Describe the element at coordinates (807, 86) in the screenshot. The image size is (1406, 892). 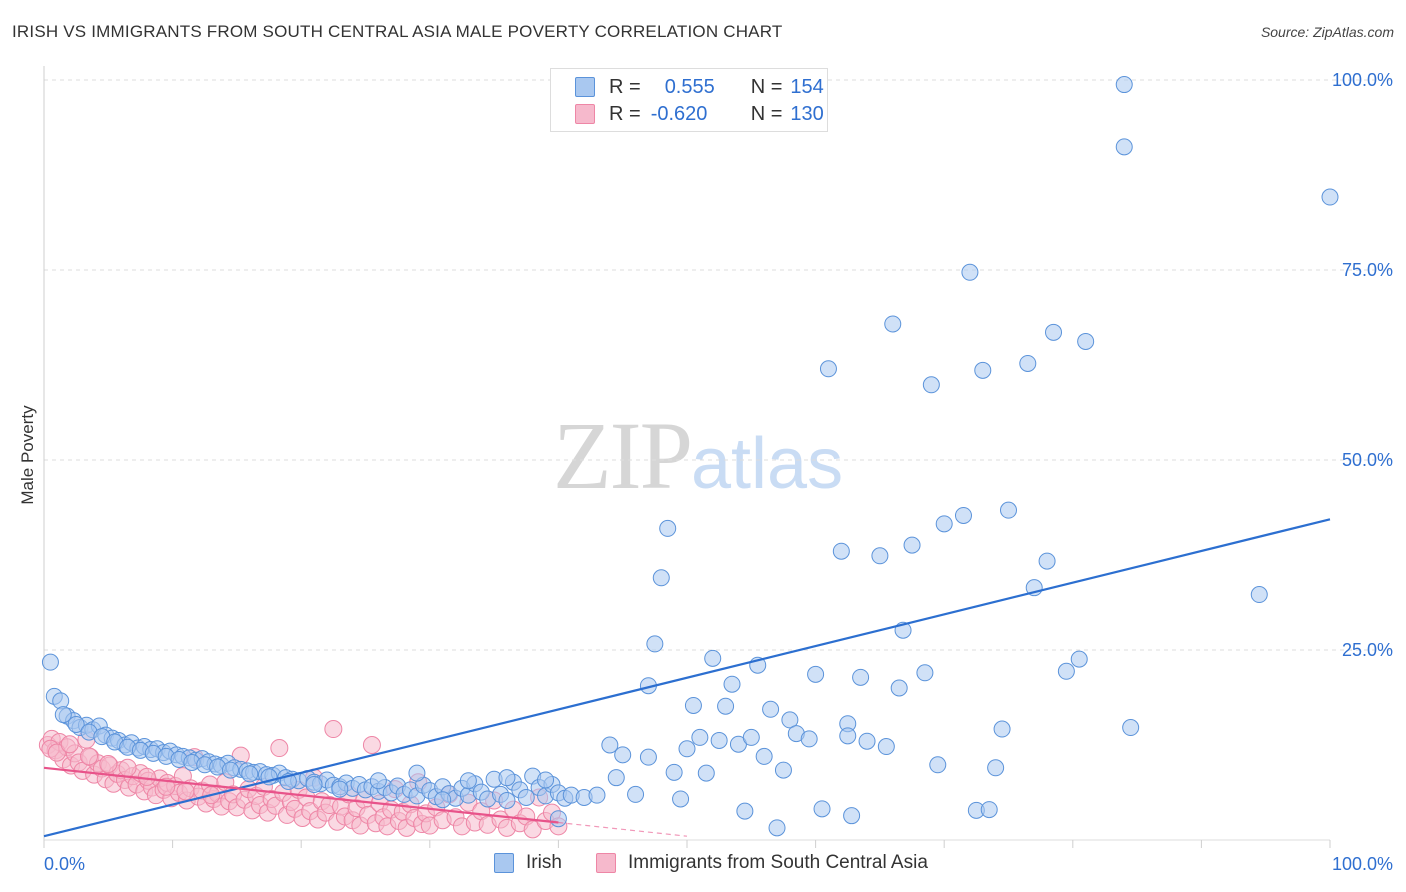
I see `legend-n-value: 154` at that location.